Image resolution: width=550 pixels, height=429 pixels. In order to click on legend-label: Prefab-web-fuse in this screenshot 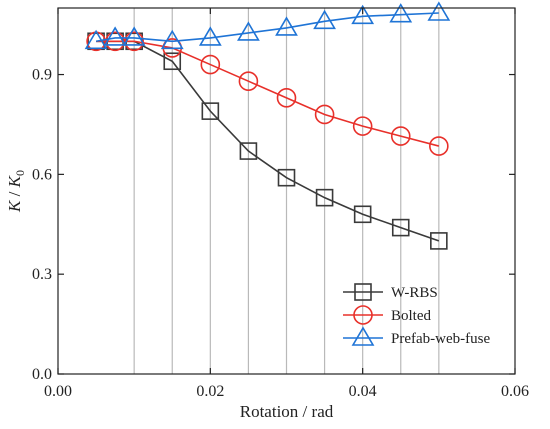, I will do `click(440, 339)`.